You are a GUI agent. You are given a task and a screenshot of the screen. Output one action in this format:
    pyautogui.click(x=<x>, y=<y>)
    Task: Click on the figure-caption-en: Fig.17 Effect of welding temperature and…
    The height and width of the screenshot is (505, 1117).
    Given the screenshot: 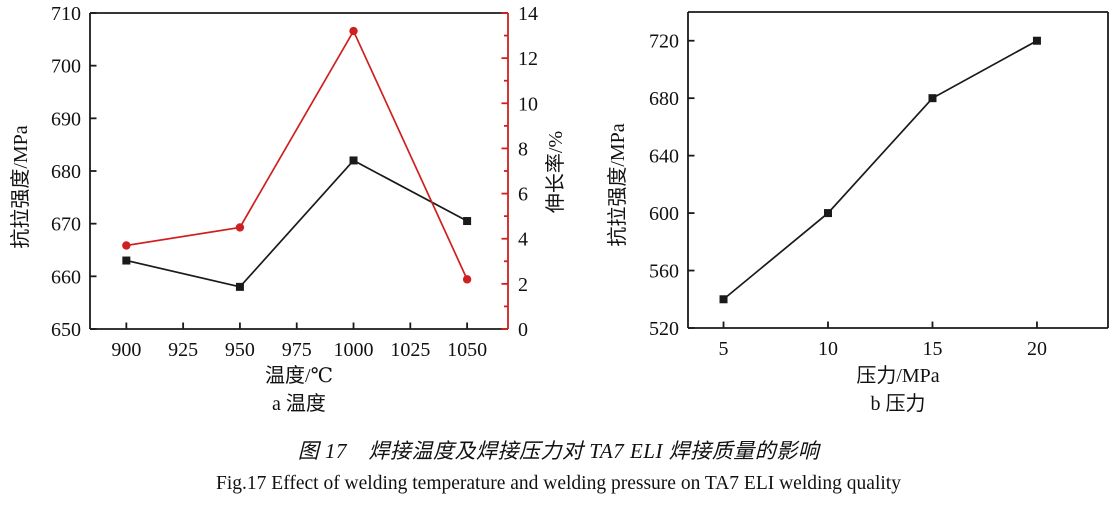 What is the action you would take?
    pyautogui.click(x=558, y=483)
    